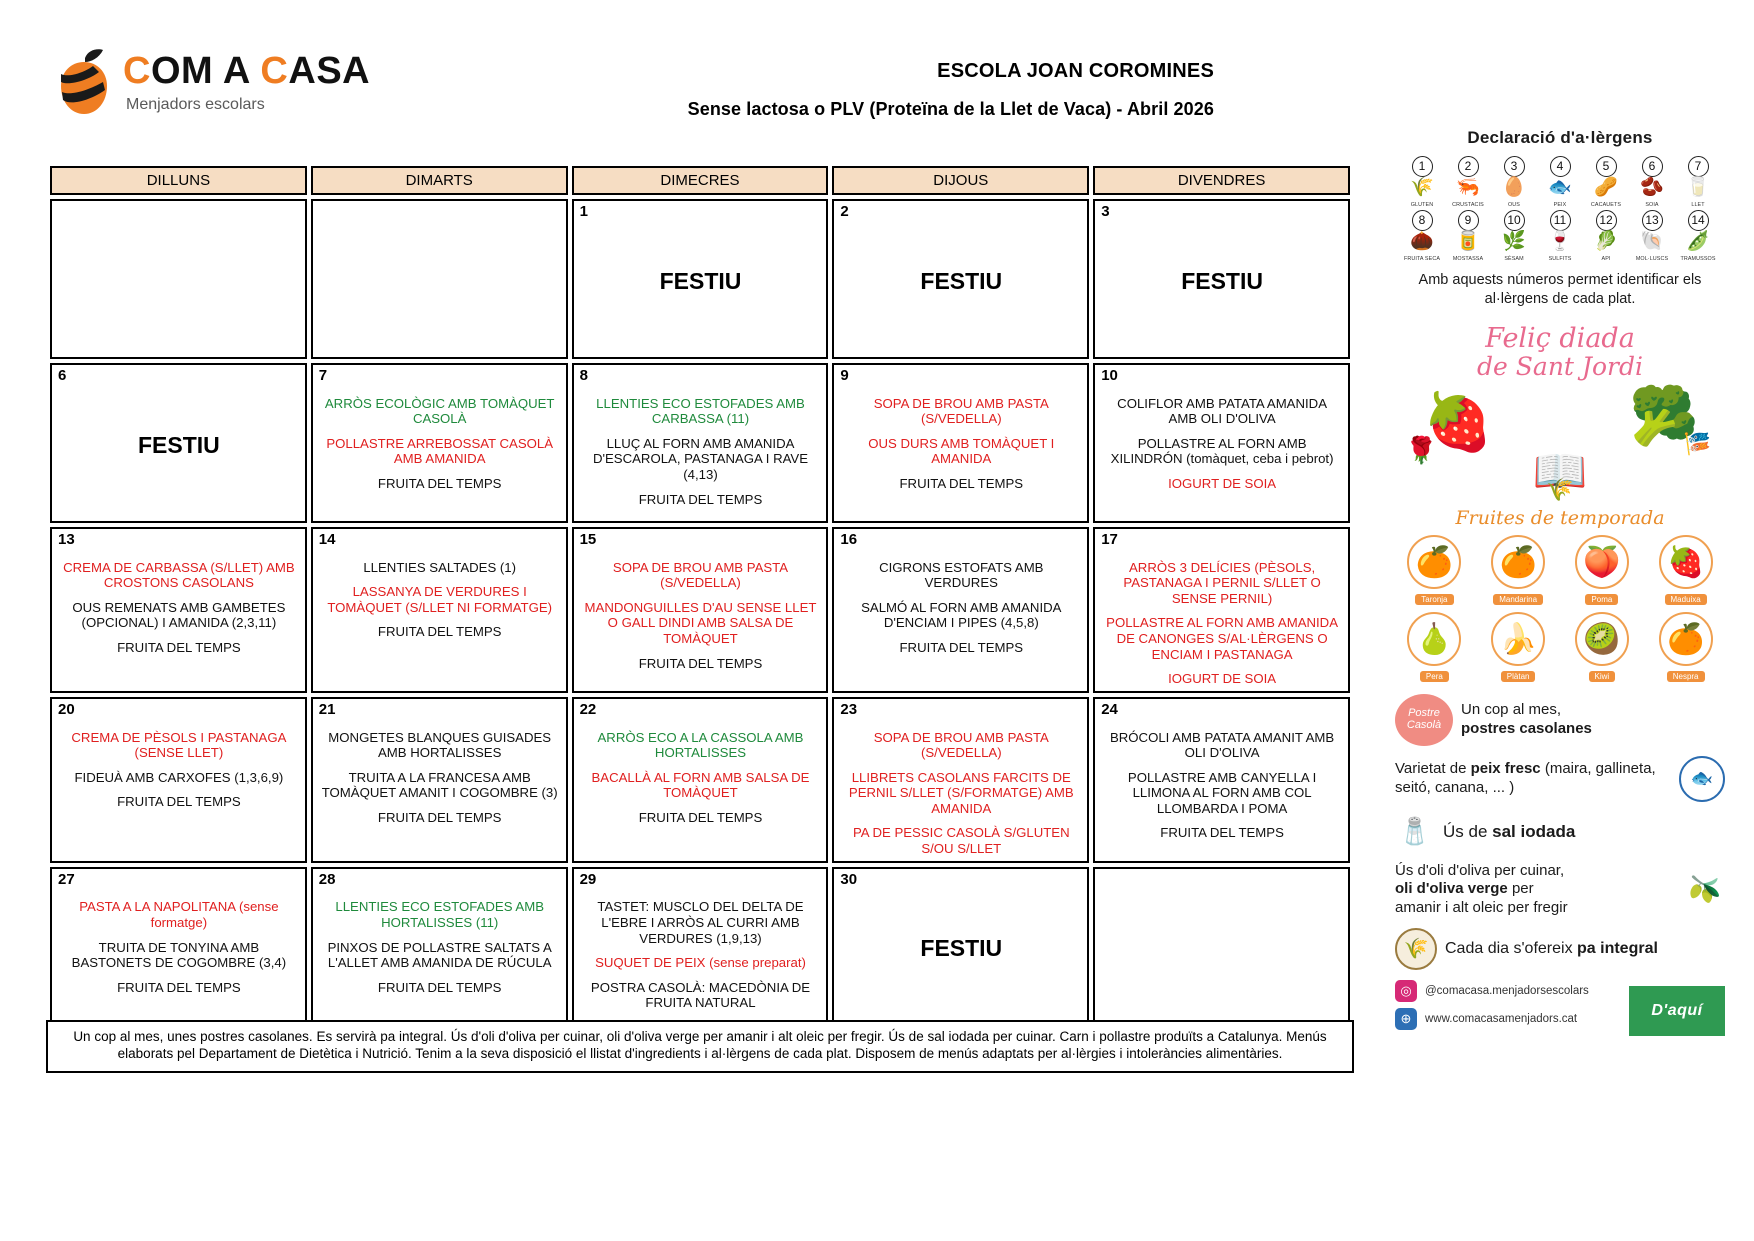  Describe the element at coordinates (1685, 647) in the screenshot. I see `fruit-nespra: 🍊 Nespra` at that location.